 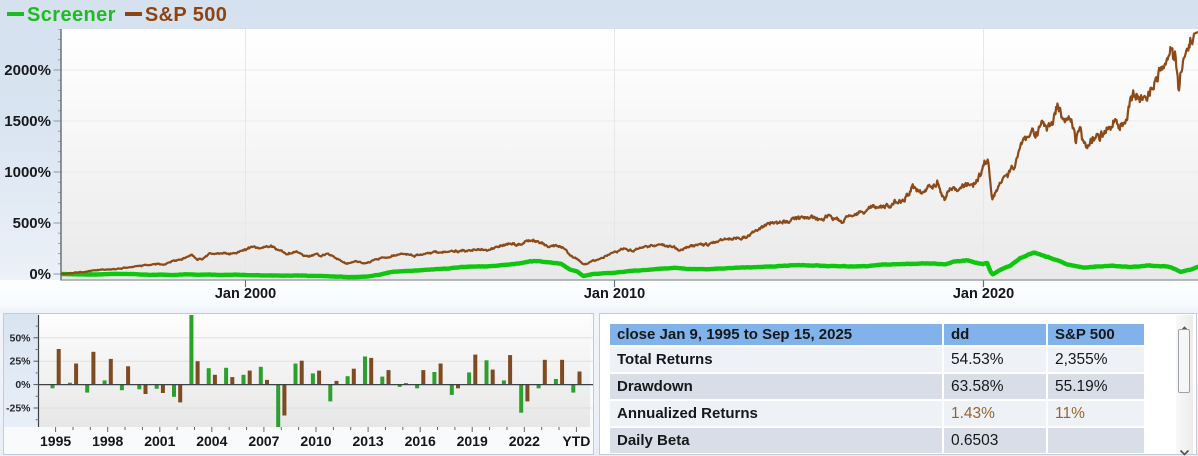 I want to click on svg-text: 25%, so click(x=20, y=362).